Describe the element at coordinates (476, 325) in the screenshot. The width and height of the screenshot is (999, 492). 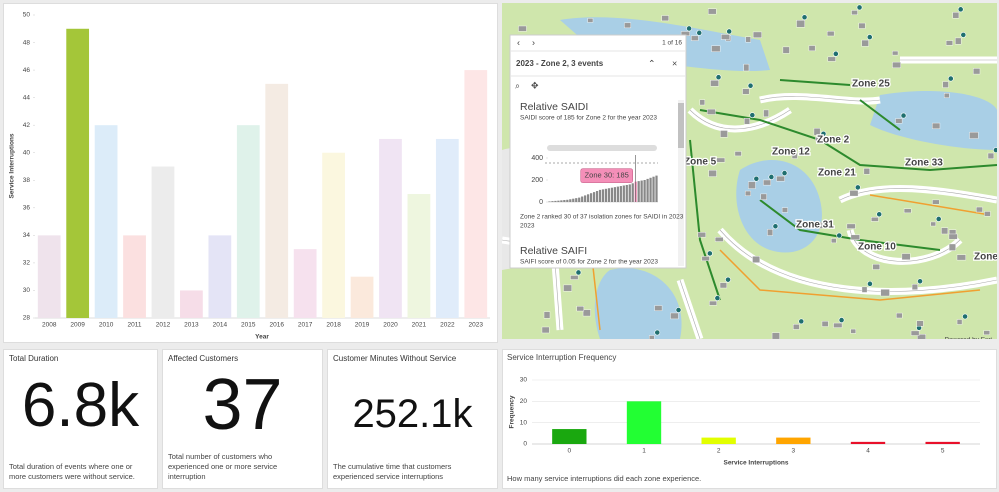
I see `x-tick-label: 2023` at that location.